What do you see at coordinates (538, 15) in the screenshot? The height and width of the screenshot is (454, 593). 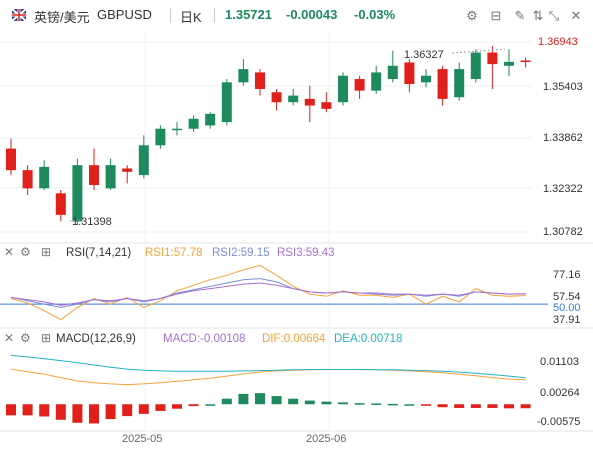 I see `compare-icon: ⇅` at bounding box center [538, 15].